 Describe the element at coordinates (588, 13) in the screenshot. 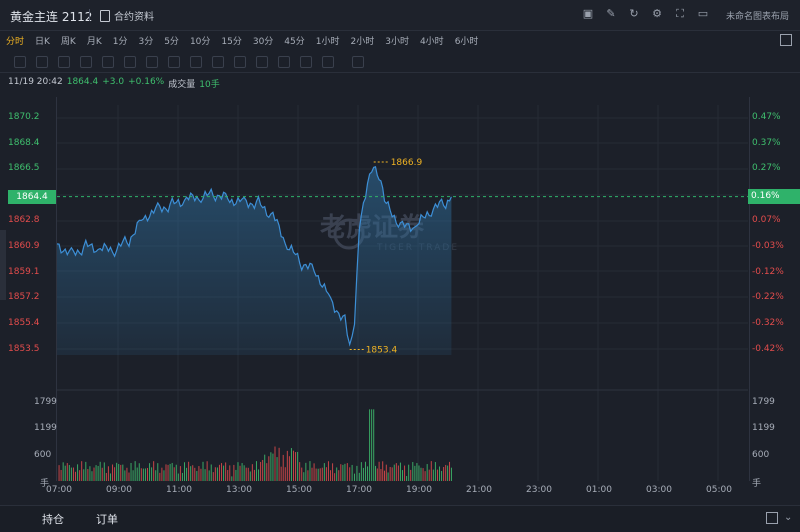

I see `screenshot-icon: ▣` at that location.